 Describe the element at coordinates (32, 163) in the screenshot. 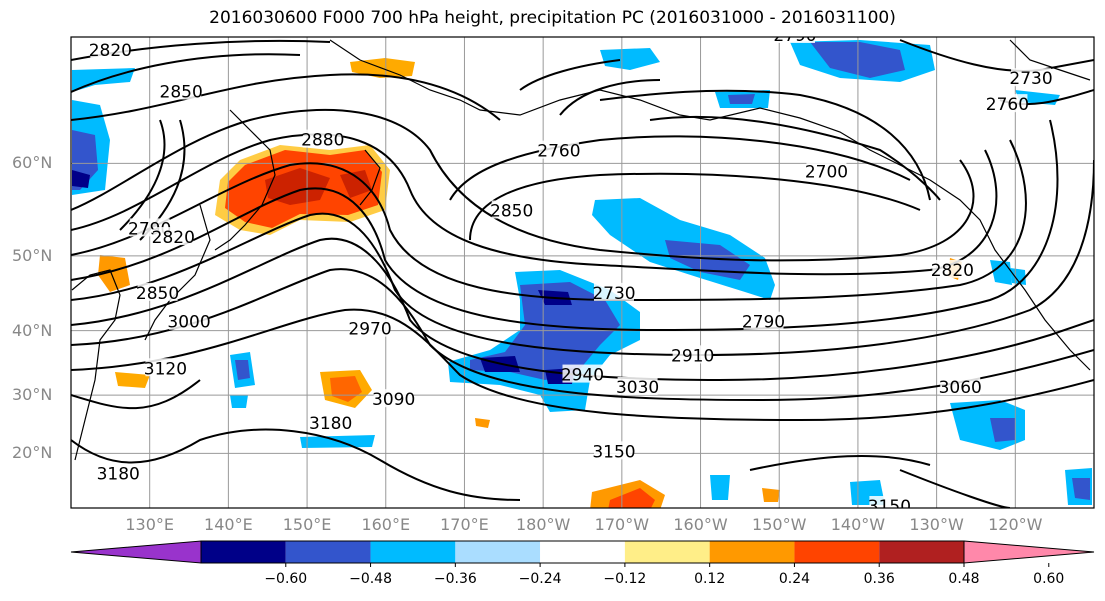

I see `latitude-label: 60°N` at that location.